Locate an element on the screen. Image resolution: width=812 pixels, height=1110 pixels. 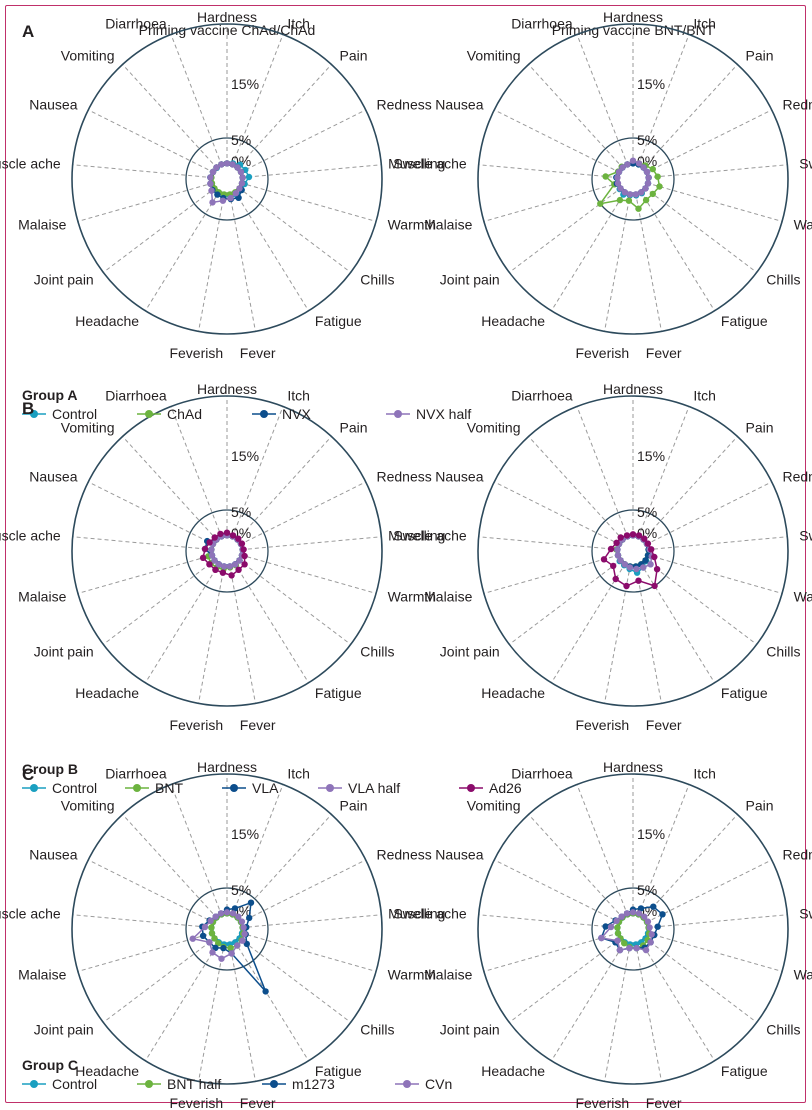
legend-label: VLA half is located at coordinates (374, 788).